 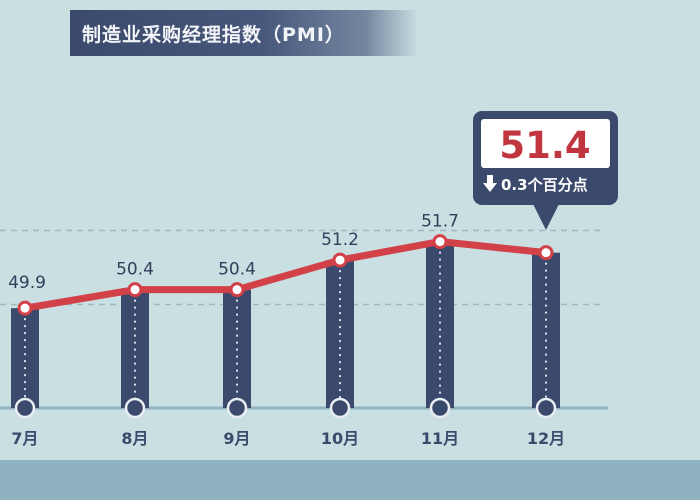 I want to click on x-tick-label-3: 9月, so click(x=236, y=438).